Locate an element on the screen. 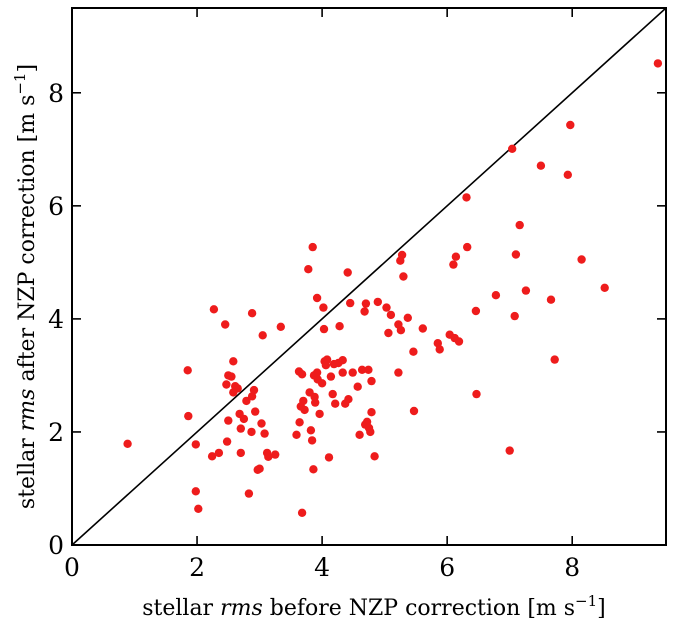 Image resolution: width=692 pixels, height=632 pixels. y-tick-label-4: 4 is located at coordinates (56, 319).